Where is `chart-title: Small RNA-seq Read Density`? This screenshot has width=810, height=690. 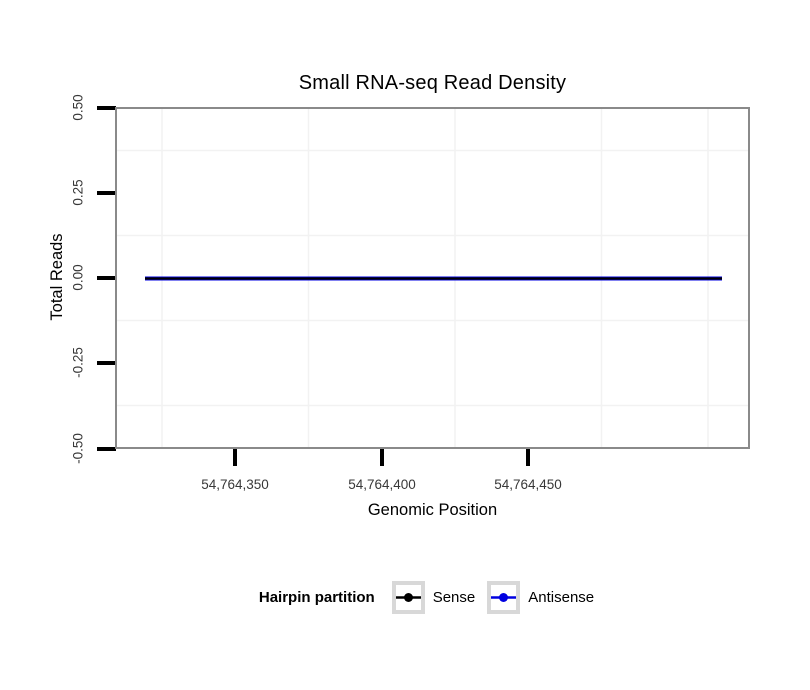
chart-title: Small RNA-seq Read Density is located at coordinates (432, 83).